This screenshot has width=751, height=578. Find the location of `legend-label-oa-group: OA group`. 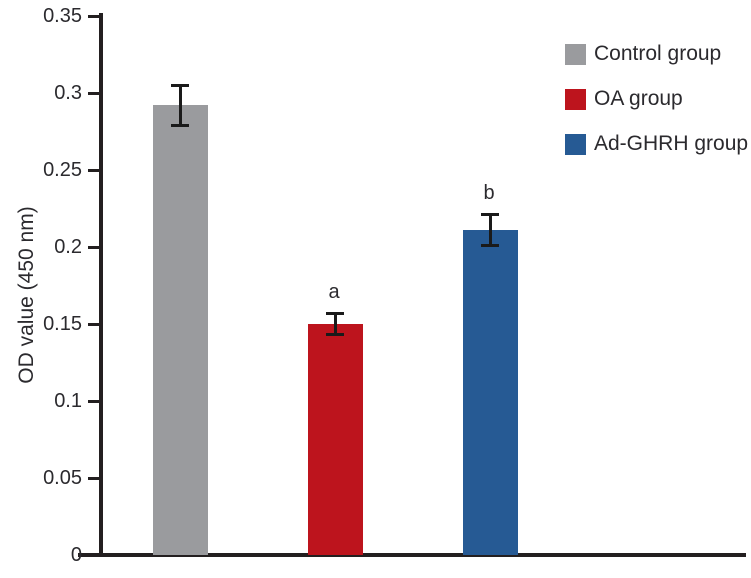

legend-label-oa-group: OA group is located at coordinates (638, 98).